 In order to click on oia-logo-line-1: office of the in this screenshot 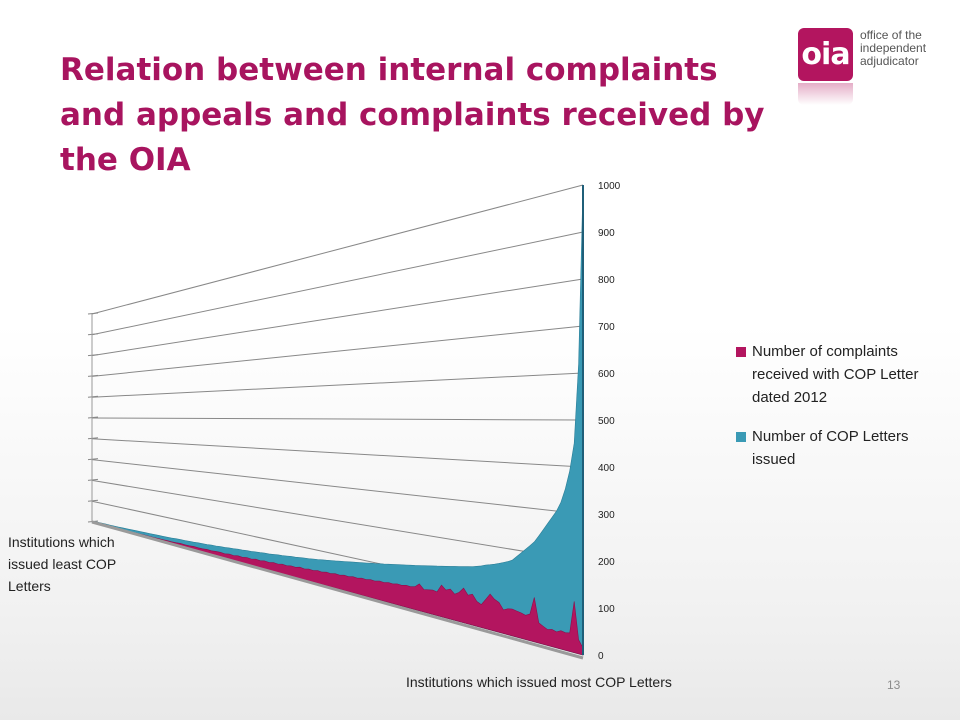, I will do `click(891, 35)`.